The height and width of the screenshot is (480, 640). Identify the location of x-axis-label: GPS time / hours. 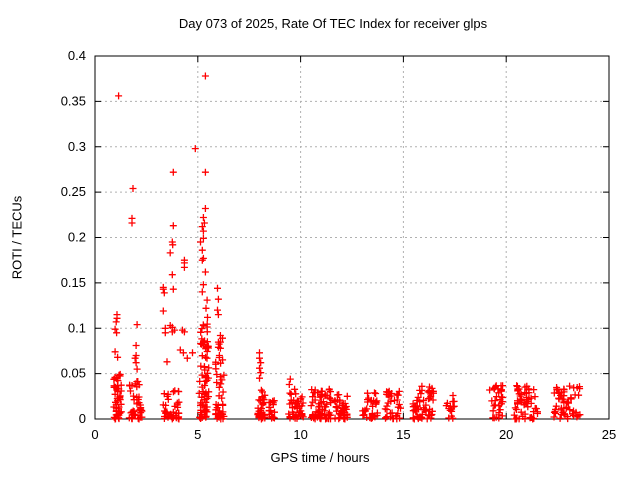
(320, 457).